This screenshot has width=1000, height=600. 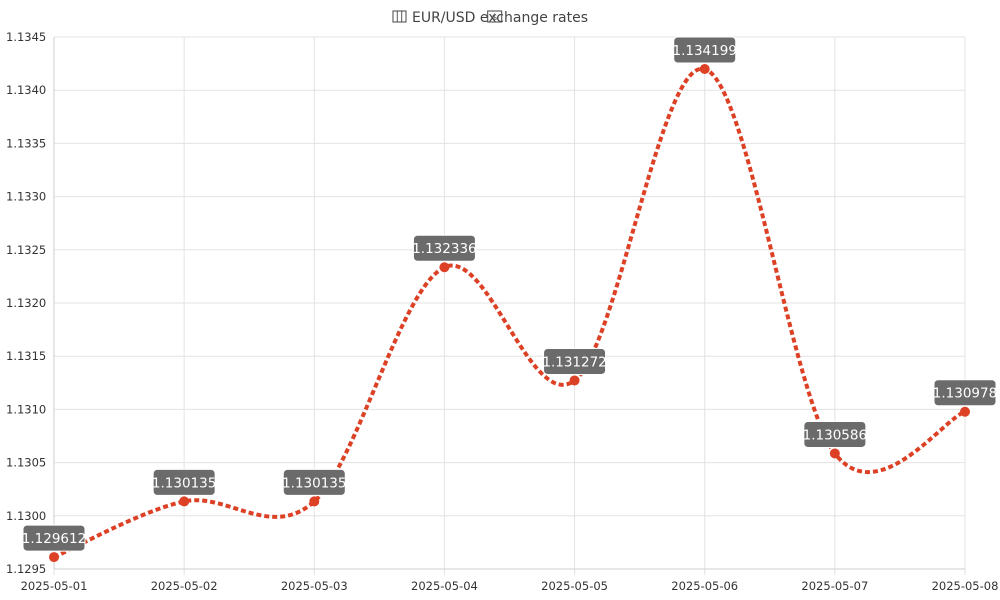 I want to click on x-tick-label: 2025-05-04, so click(x=444, y=586).